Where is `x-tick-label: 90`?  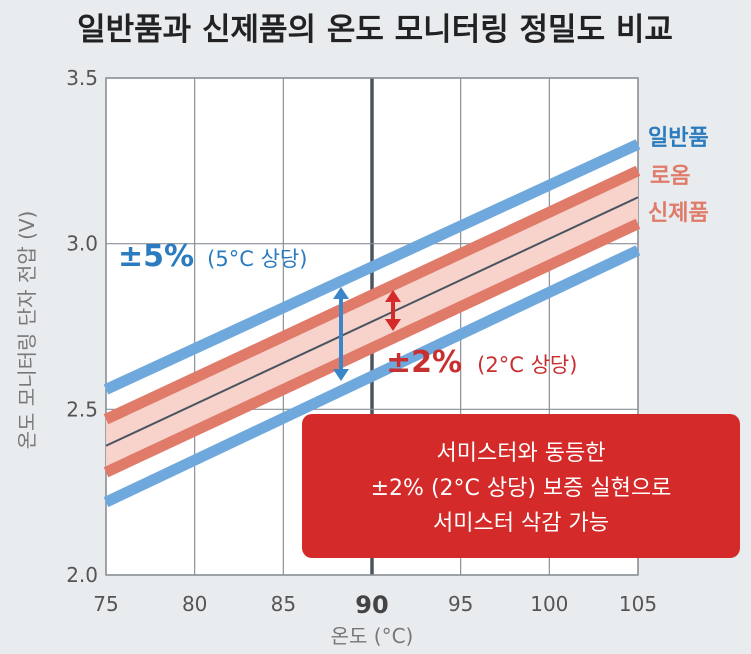
x-tick-label: 90 is located at coordinates (371, 605).